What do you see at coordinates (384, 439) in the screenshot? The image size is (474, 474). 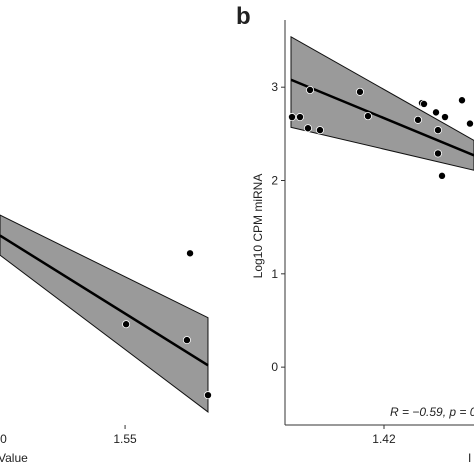 I see `x-tick-label: 1.42` at bounding box center [384, 439].